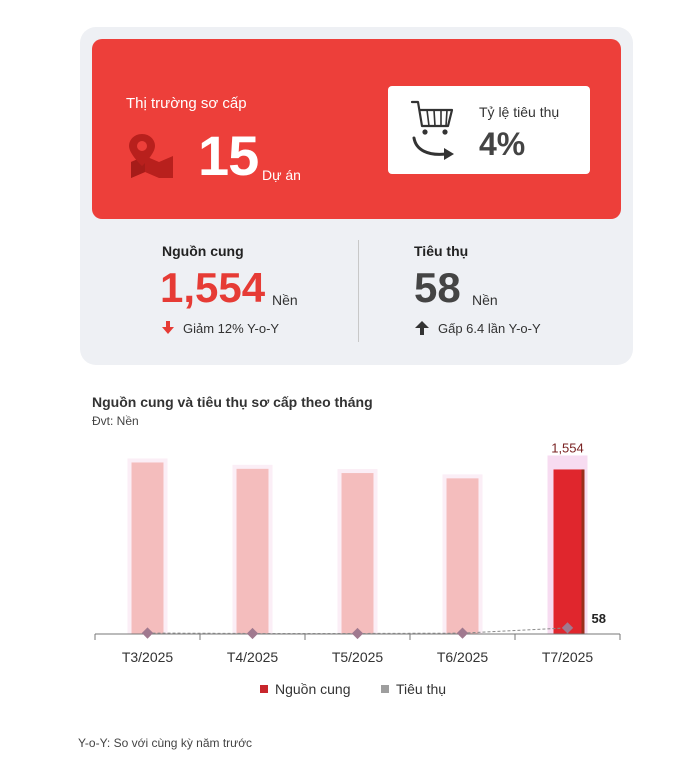 The image size is (680, 765). What do you see at coordinates (432, 130) in the screenshot?
I see `shopping-cart-icon` at bounding box center [432, 130].